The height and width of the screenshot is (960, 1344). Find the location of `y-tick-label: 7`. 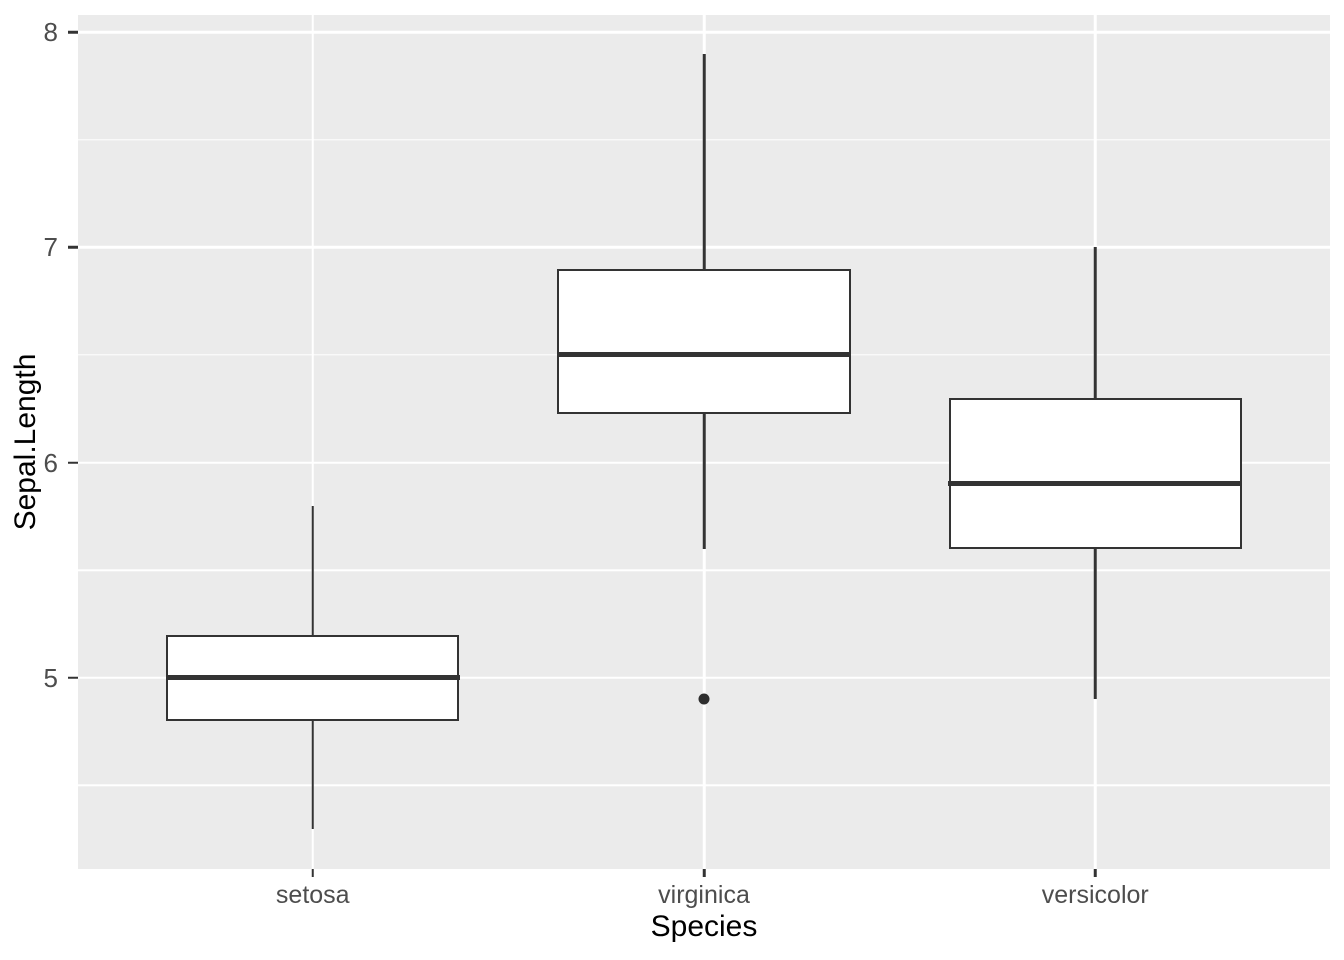

y-tick-label: 7 is located at coordinates (50, 247).